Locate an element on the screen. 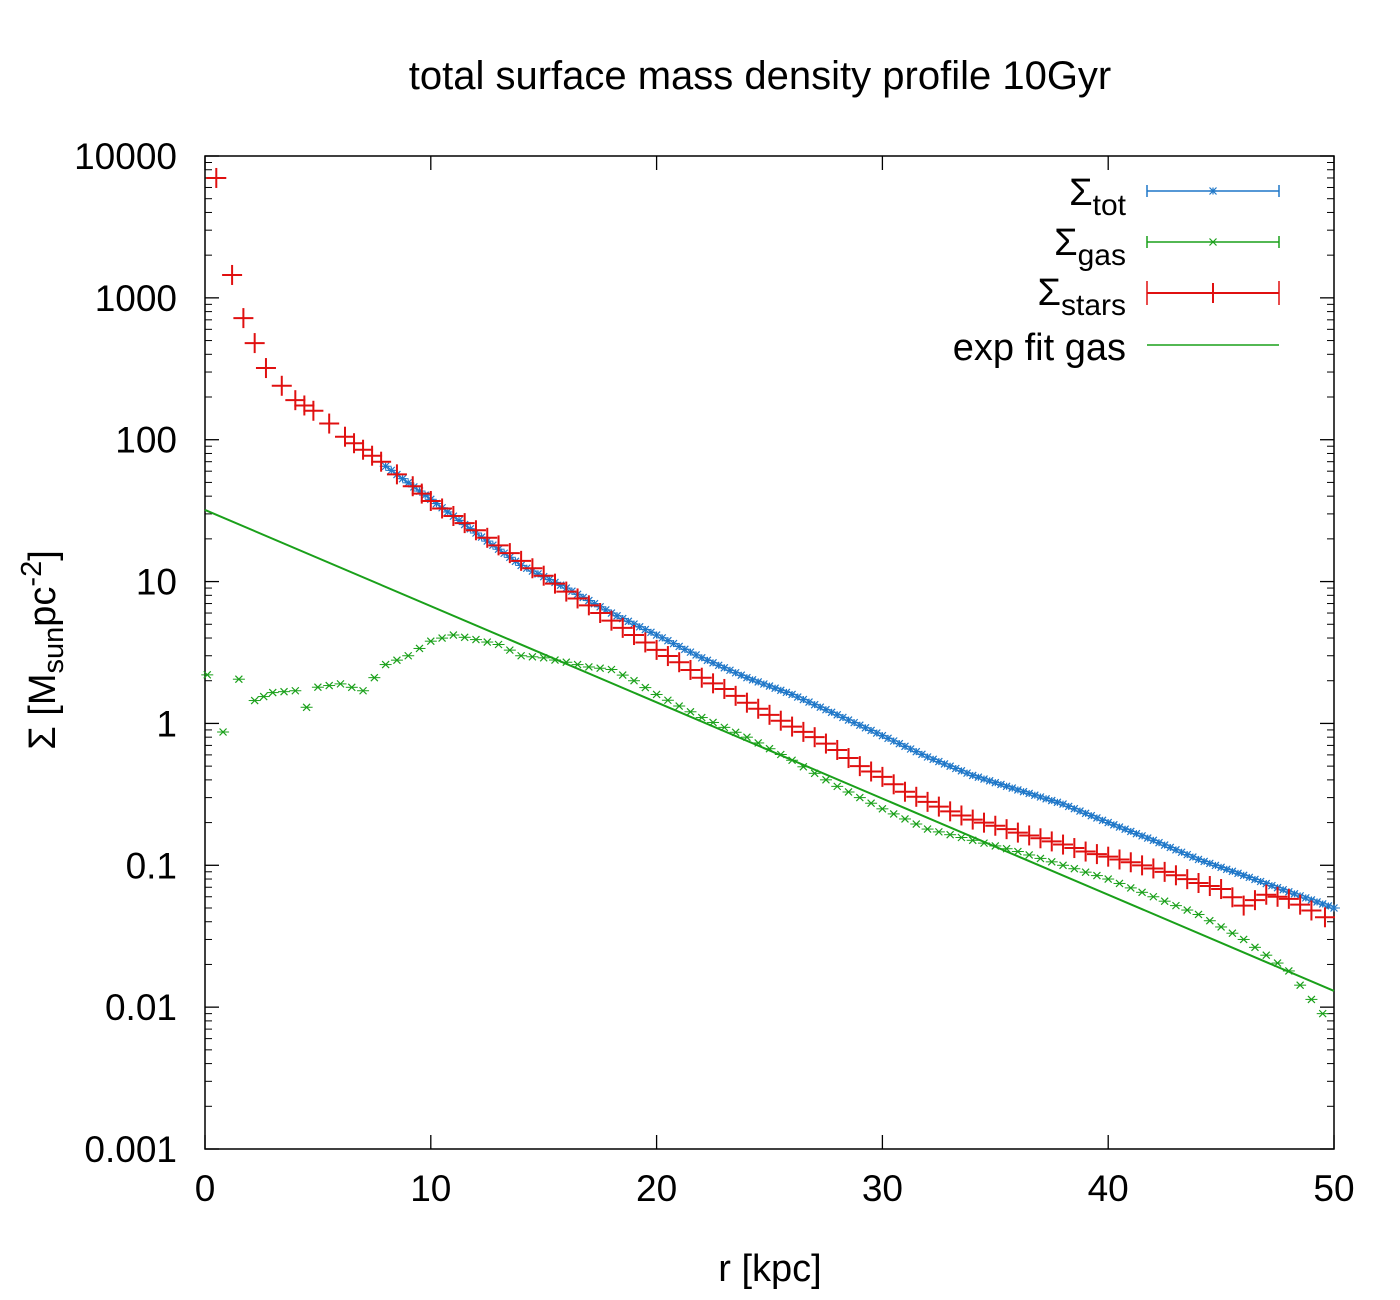 This screenshot has height=1300, width=1400. legend-symbol-tot: Σ is located at coordinates (1081, 193).